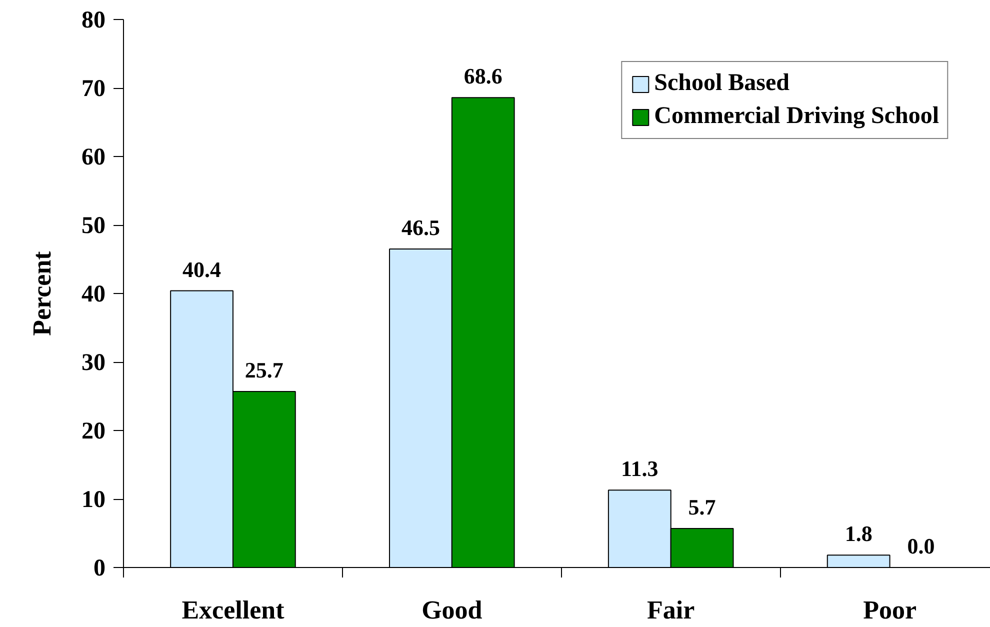  I want to click on y-tick-label: 80, so click(94, 21).